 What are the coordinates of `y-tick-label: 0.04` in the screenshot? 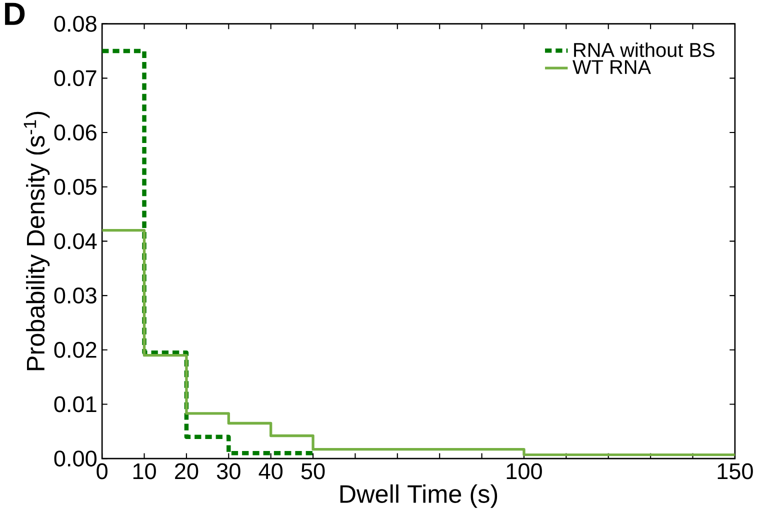 It's located at (75, 241).